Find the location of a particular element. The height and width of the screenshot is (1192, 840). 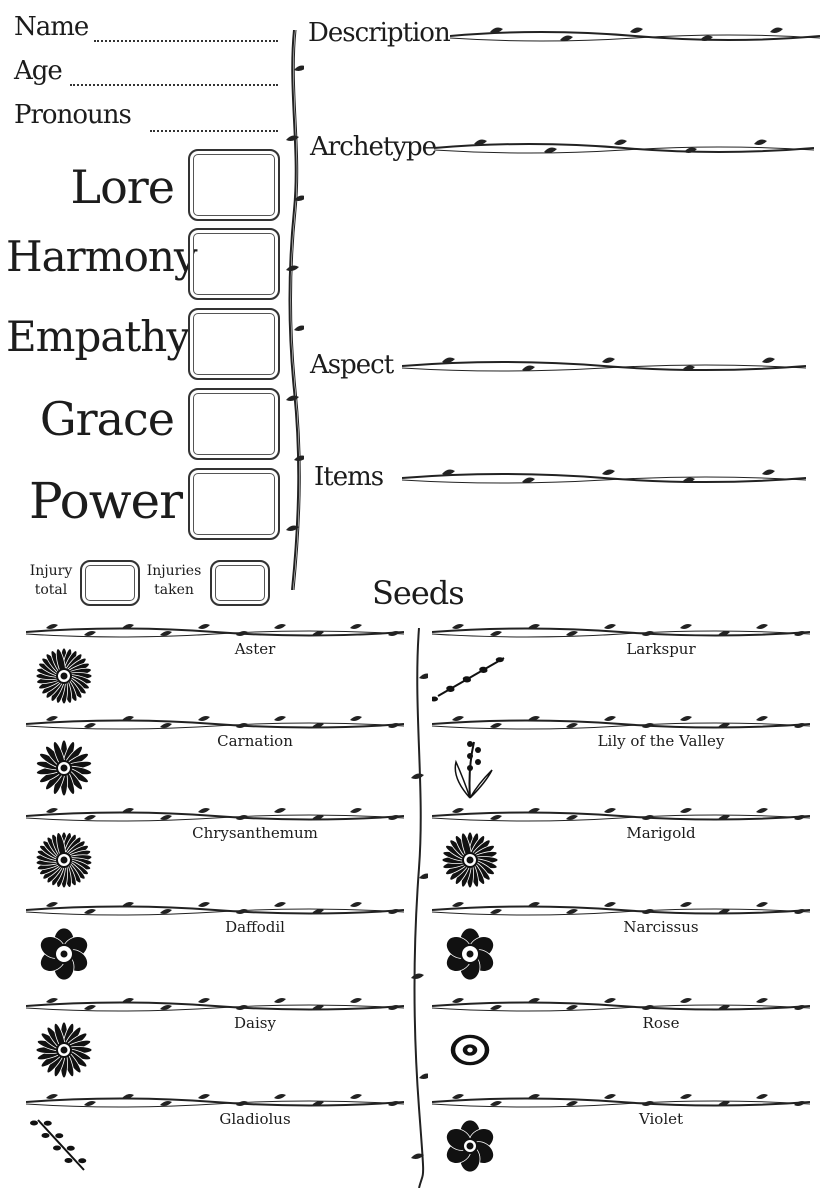

seed-name: Lily of the Valley is located at coordinates (661, 741).